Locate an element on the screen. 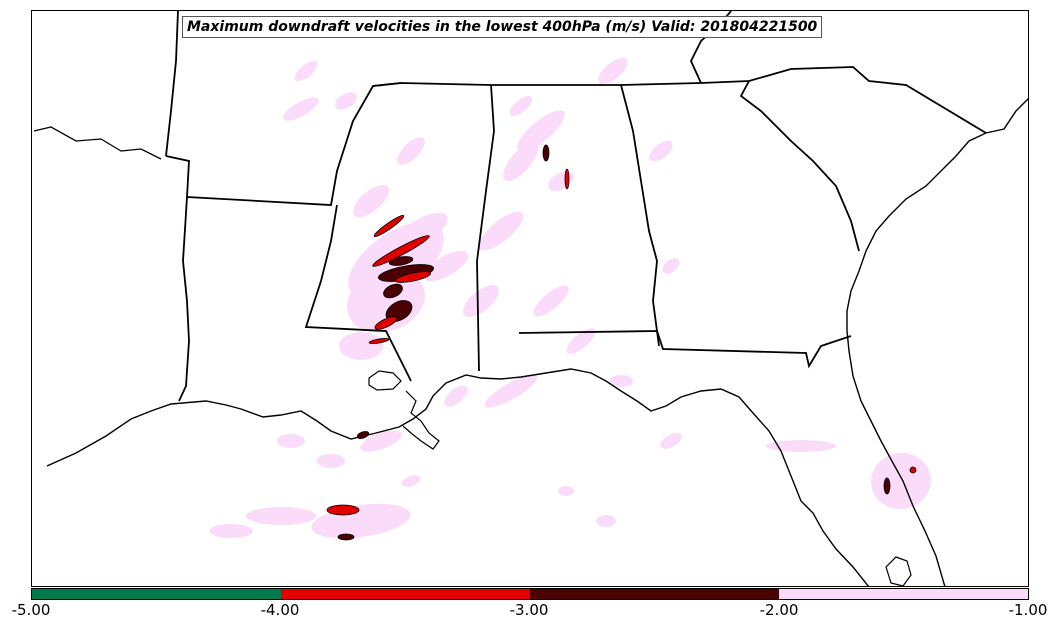 The width and height of the screenshot is (1060, 633). colorbar-tick: -1.00 is located at coordinates (1028, 610).